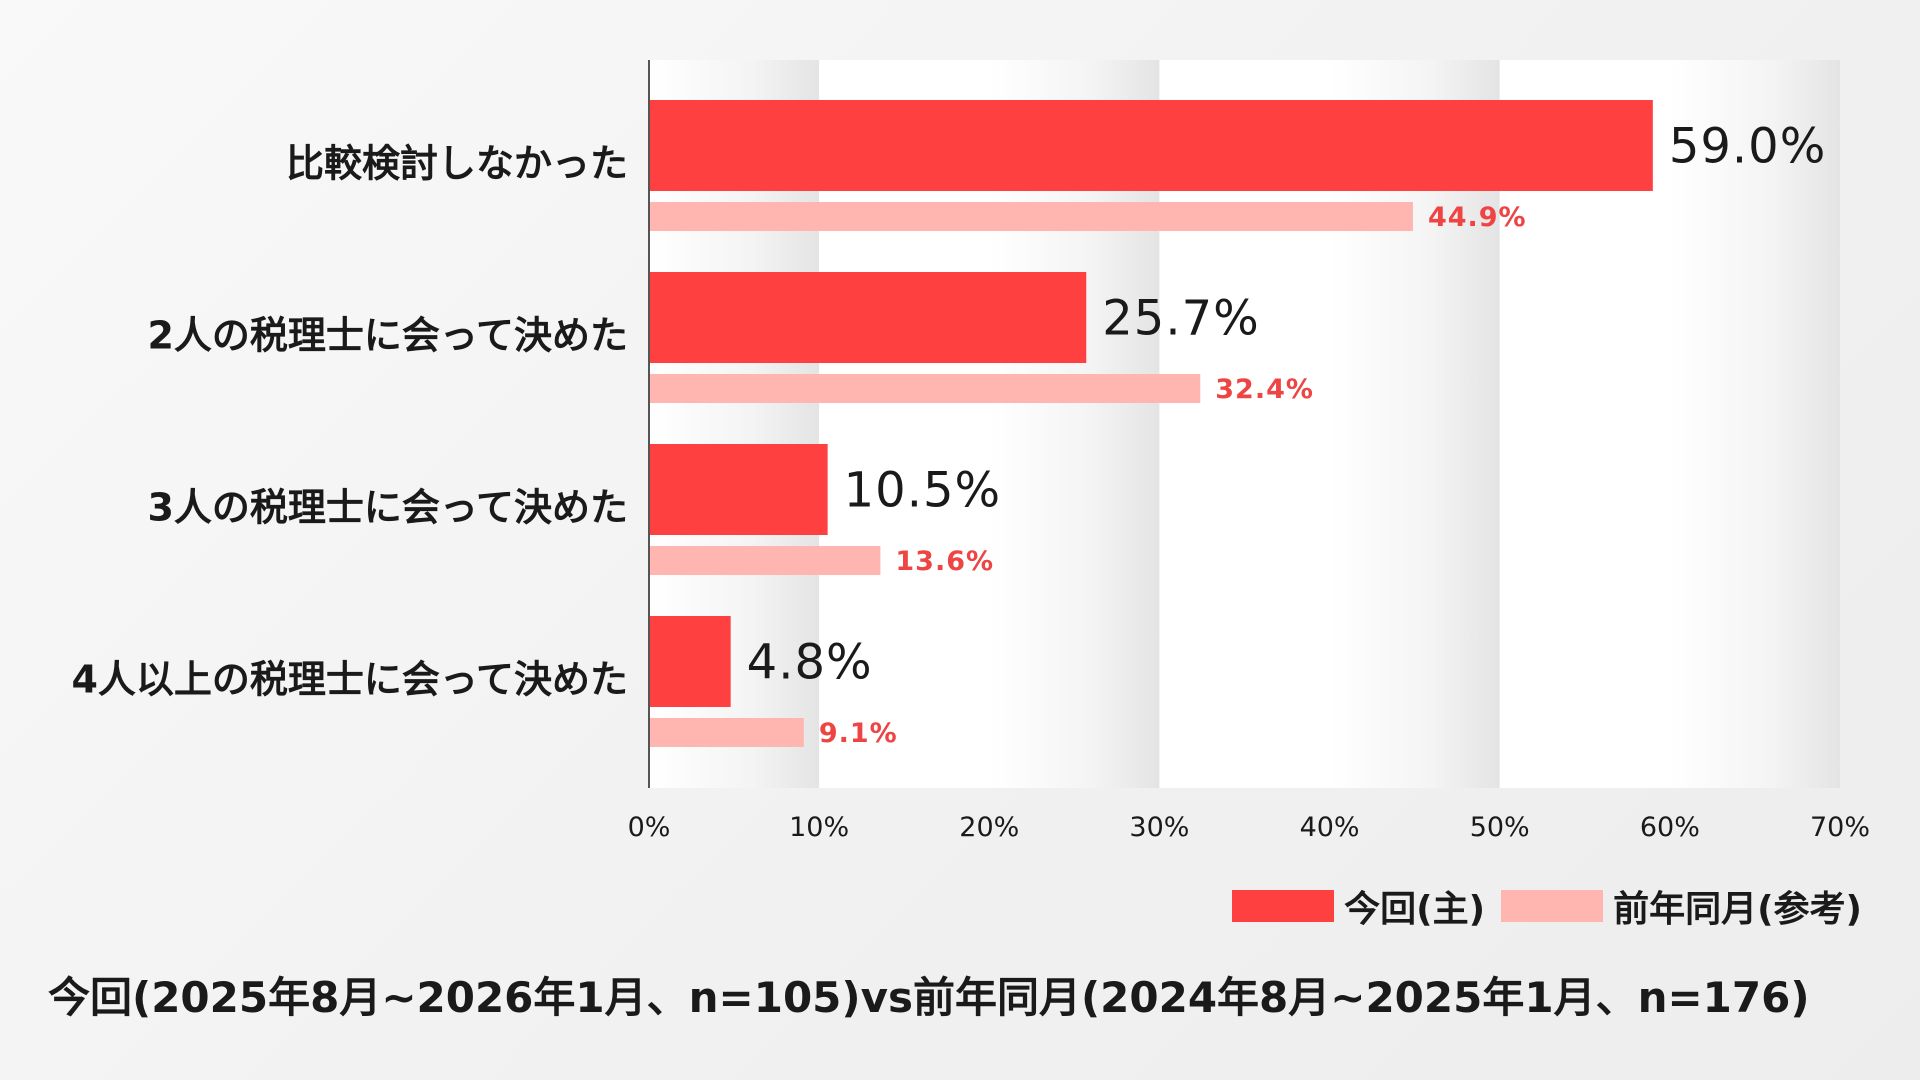  Describe the element at coordinates (387, 336) in the screenshot. I see `category-label: 2人の税理士に会って決めた` at that location.